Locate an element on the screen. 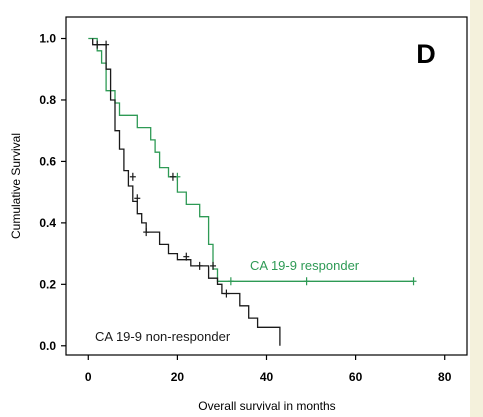 This screenshot has height=417, width=483. y-axis-ticks: 0.0 0.2 0.4 0.6 0.8 1.0 is located at coordinates (52, 192).